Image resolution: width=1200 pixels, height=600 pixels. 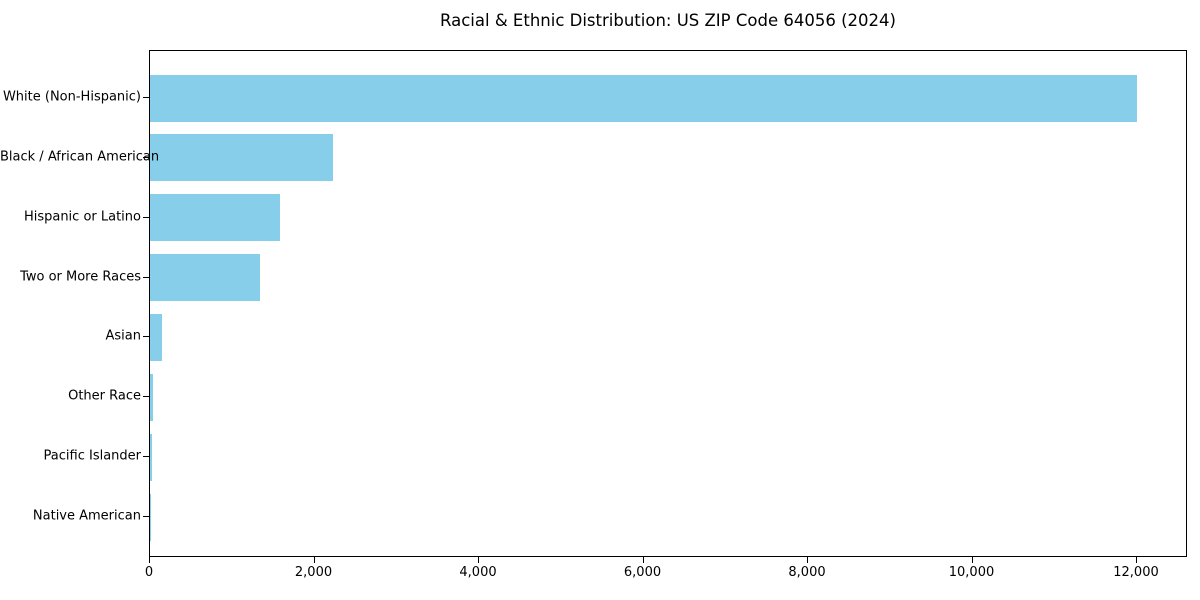 I want to click on y-tick-label: White (Non-Hispanic), so click(x=71, y=97).